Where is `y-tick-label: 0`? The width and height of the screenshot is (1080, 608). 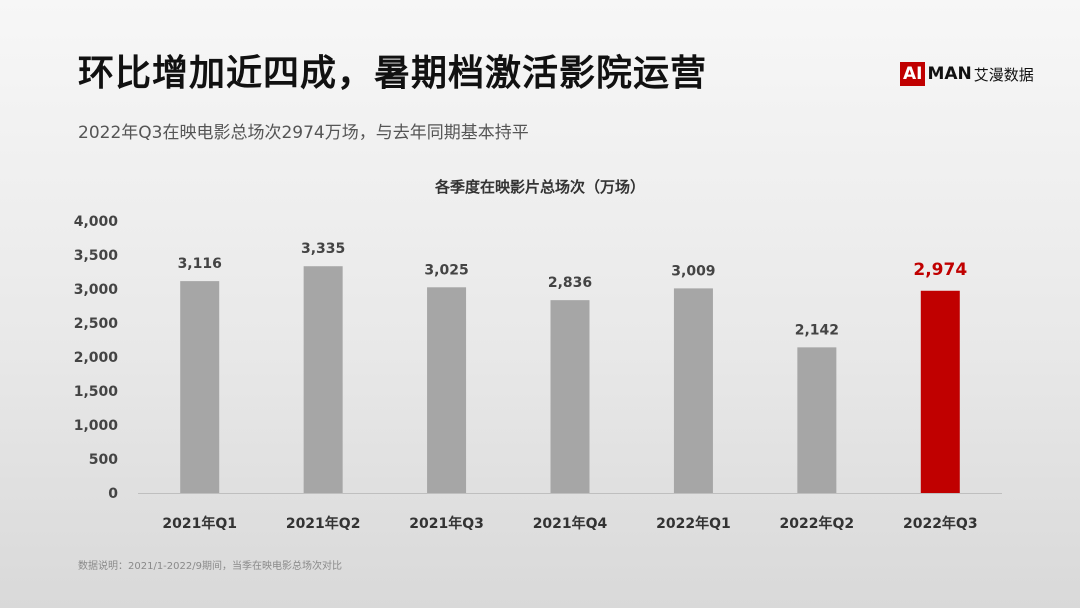 y-tick-label: 0 is located at coordinates (113, 494).